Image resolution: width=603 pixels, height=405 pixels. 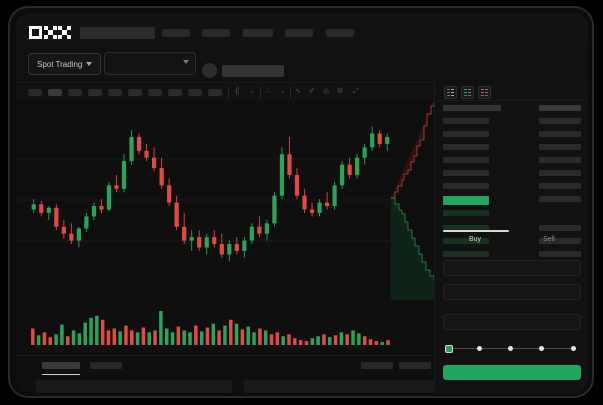 What do you see at coordinates (209, 70) in the screenshot?
I see `coin-avatar-icon` at bounding box center [209, 70].